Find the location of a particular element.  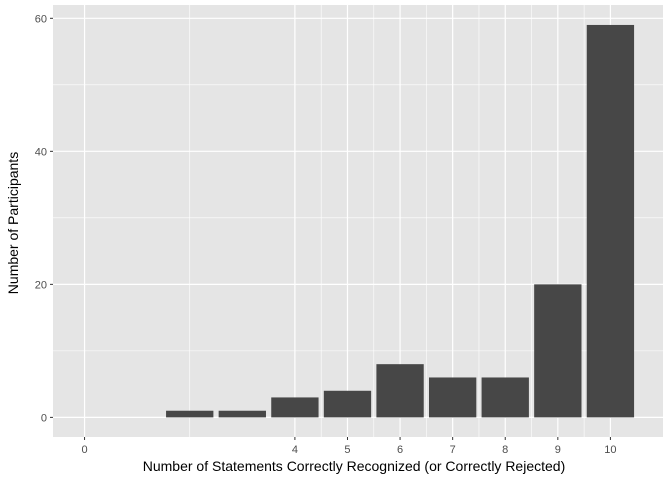

y-tick-label: 60 is located at coordinates (41, 19).